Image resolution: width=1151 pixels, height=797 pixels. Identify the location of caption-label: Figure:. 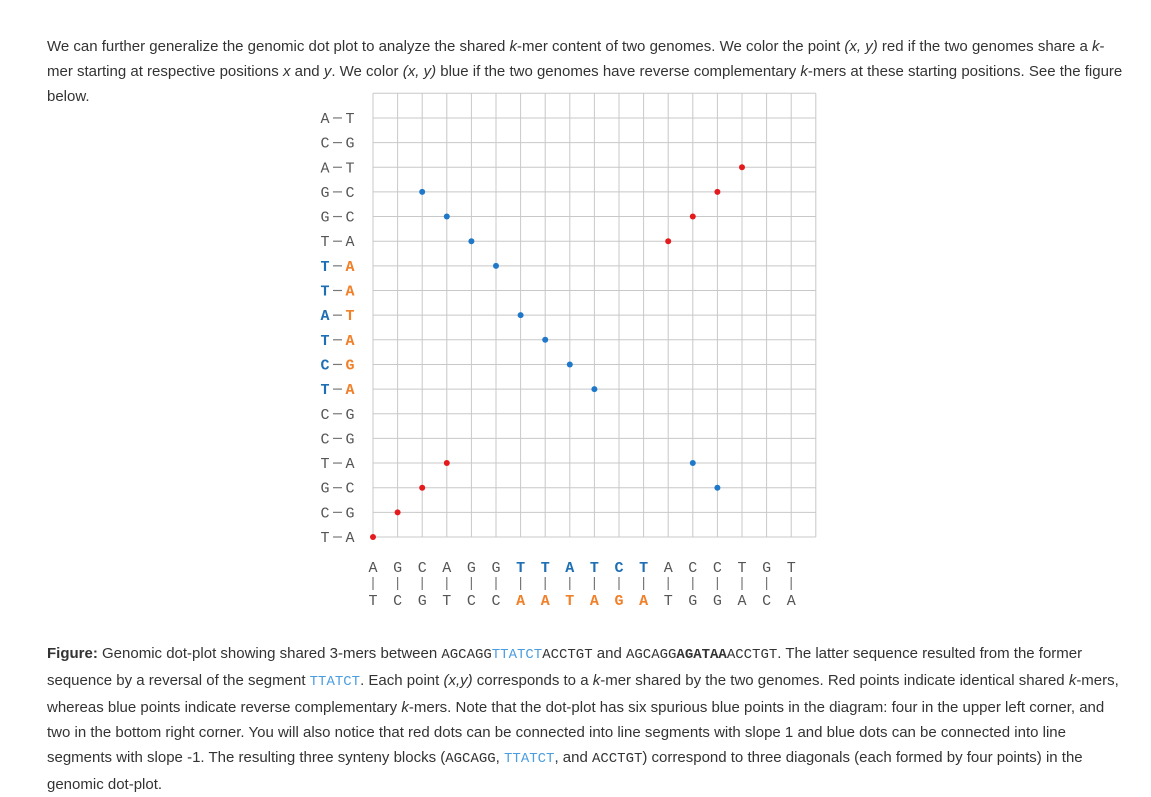
(72, 653).